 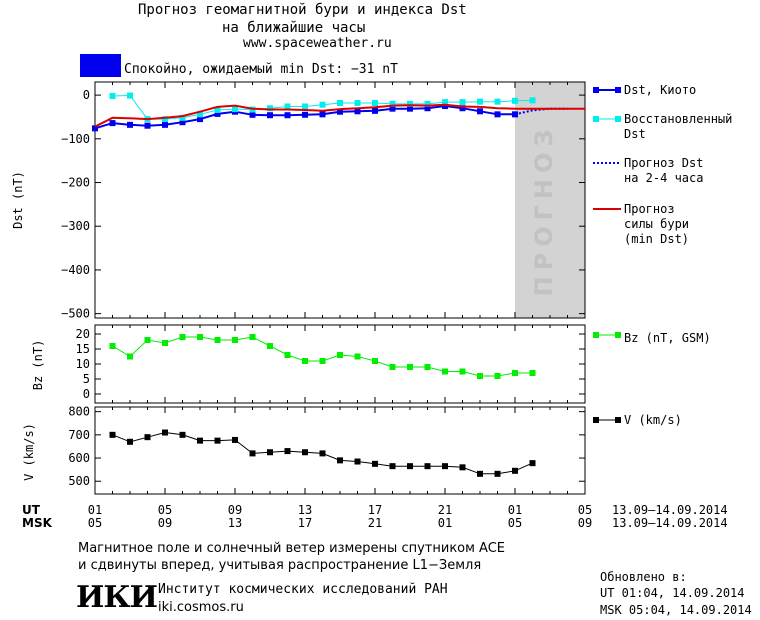 I want to click on legend-dst-label: Dst, Киото, so click(x=660, y=90).